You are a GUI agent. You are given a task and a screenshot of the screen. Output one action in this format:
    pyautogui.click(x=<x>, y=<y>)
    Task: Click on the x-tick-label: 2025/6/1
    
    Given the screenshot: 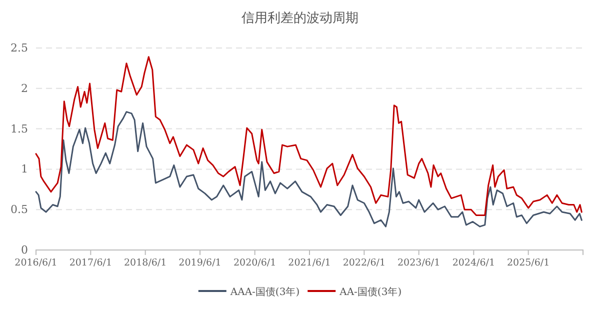 What is the action you would take?
    pyautogui.click(x=528, y=263)
    